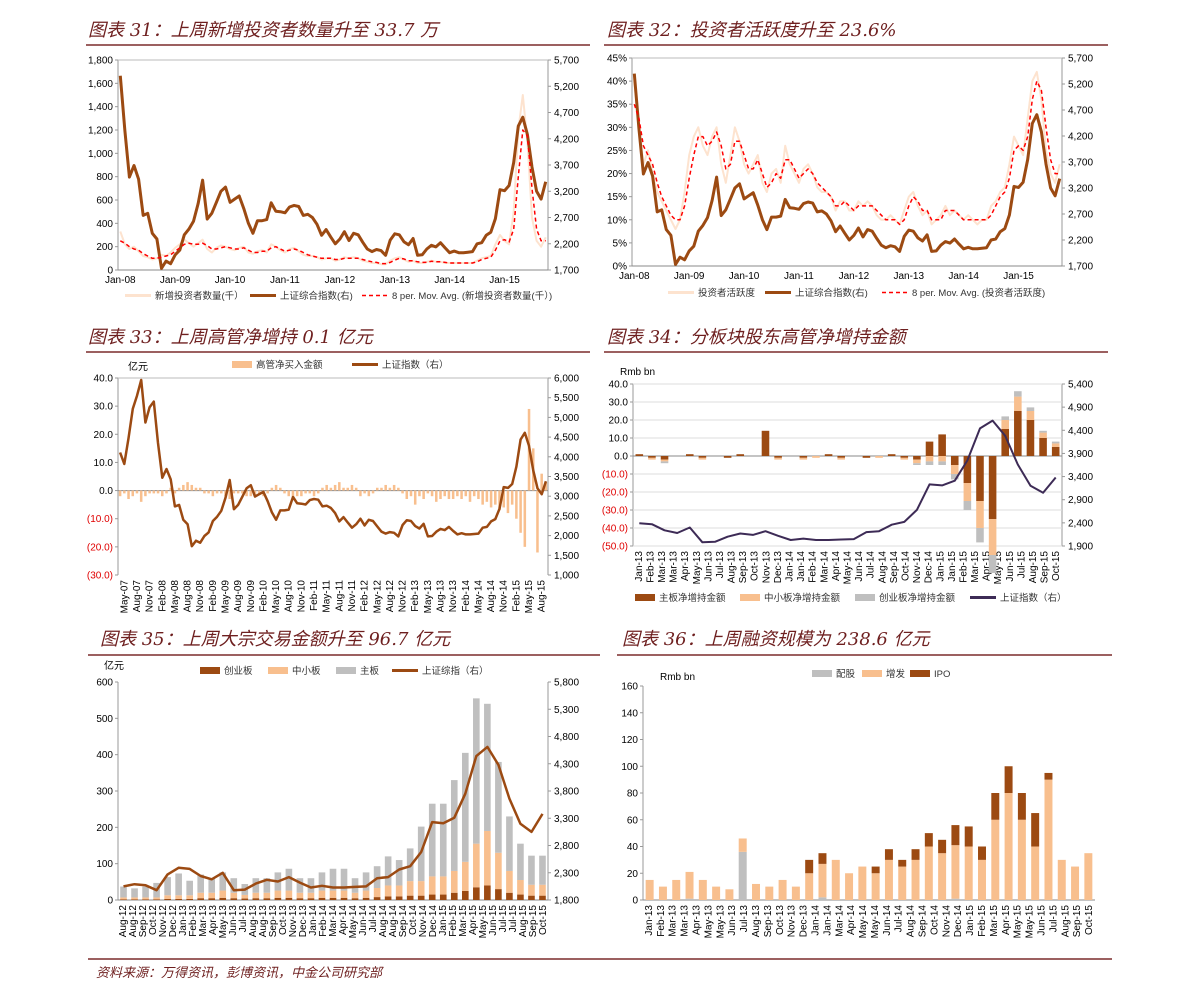 The height and width of the screenshot is (1000, 1191). What do you see at coordinates (566, 457) in the screenshot?
I see `right-tick-label: 4,000` at bounding box center [566, 457].